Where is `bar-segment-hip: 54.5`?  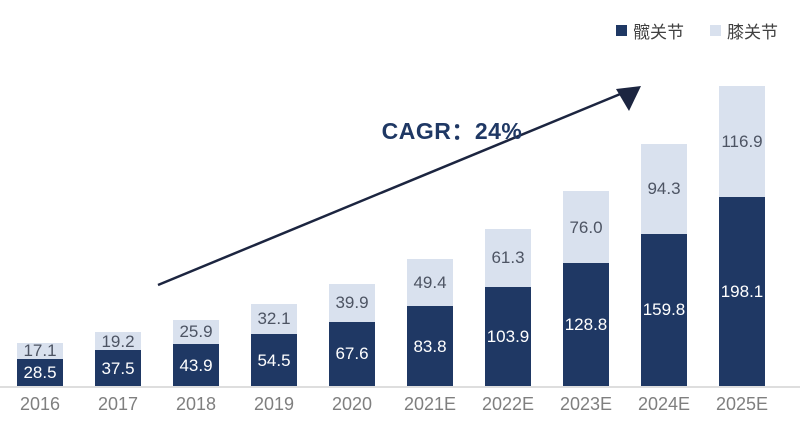
bar-segment-hip: 54.5 is located at coordinates (274, 360).